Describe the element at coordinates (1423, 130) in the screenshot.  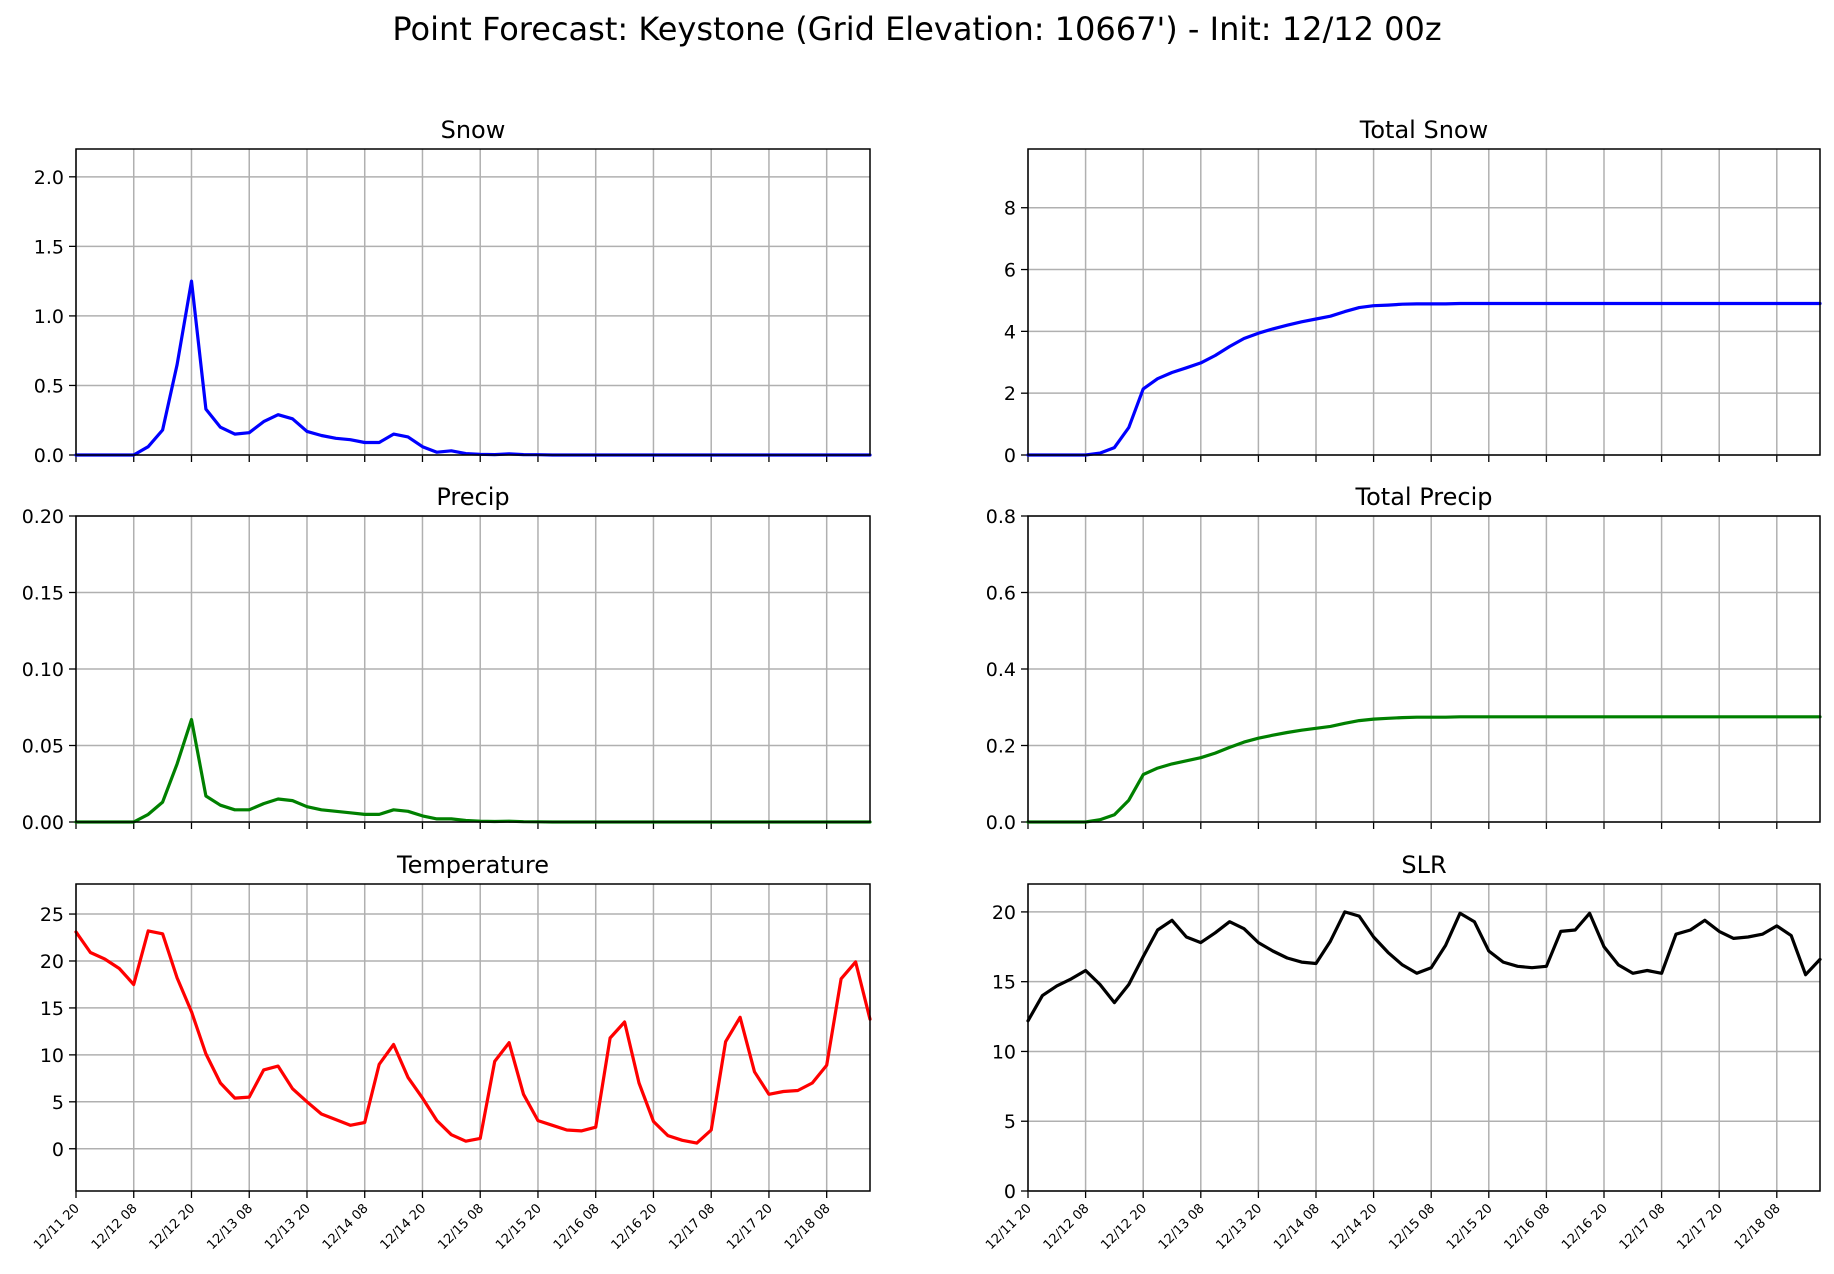
I see `subplot-title: Total Snow` at that location.